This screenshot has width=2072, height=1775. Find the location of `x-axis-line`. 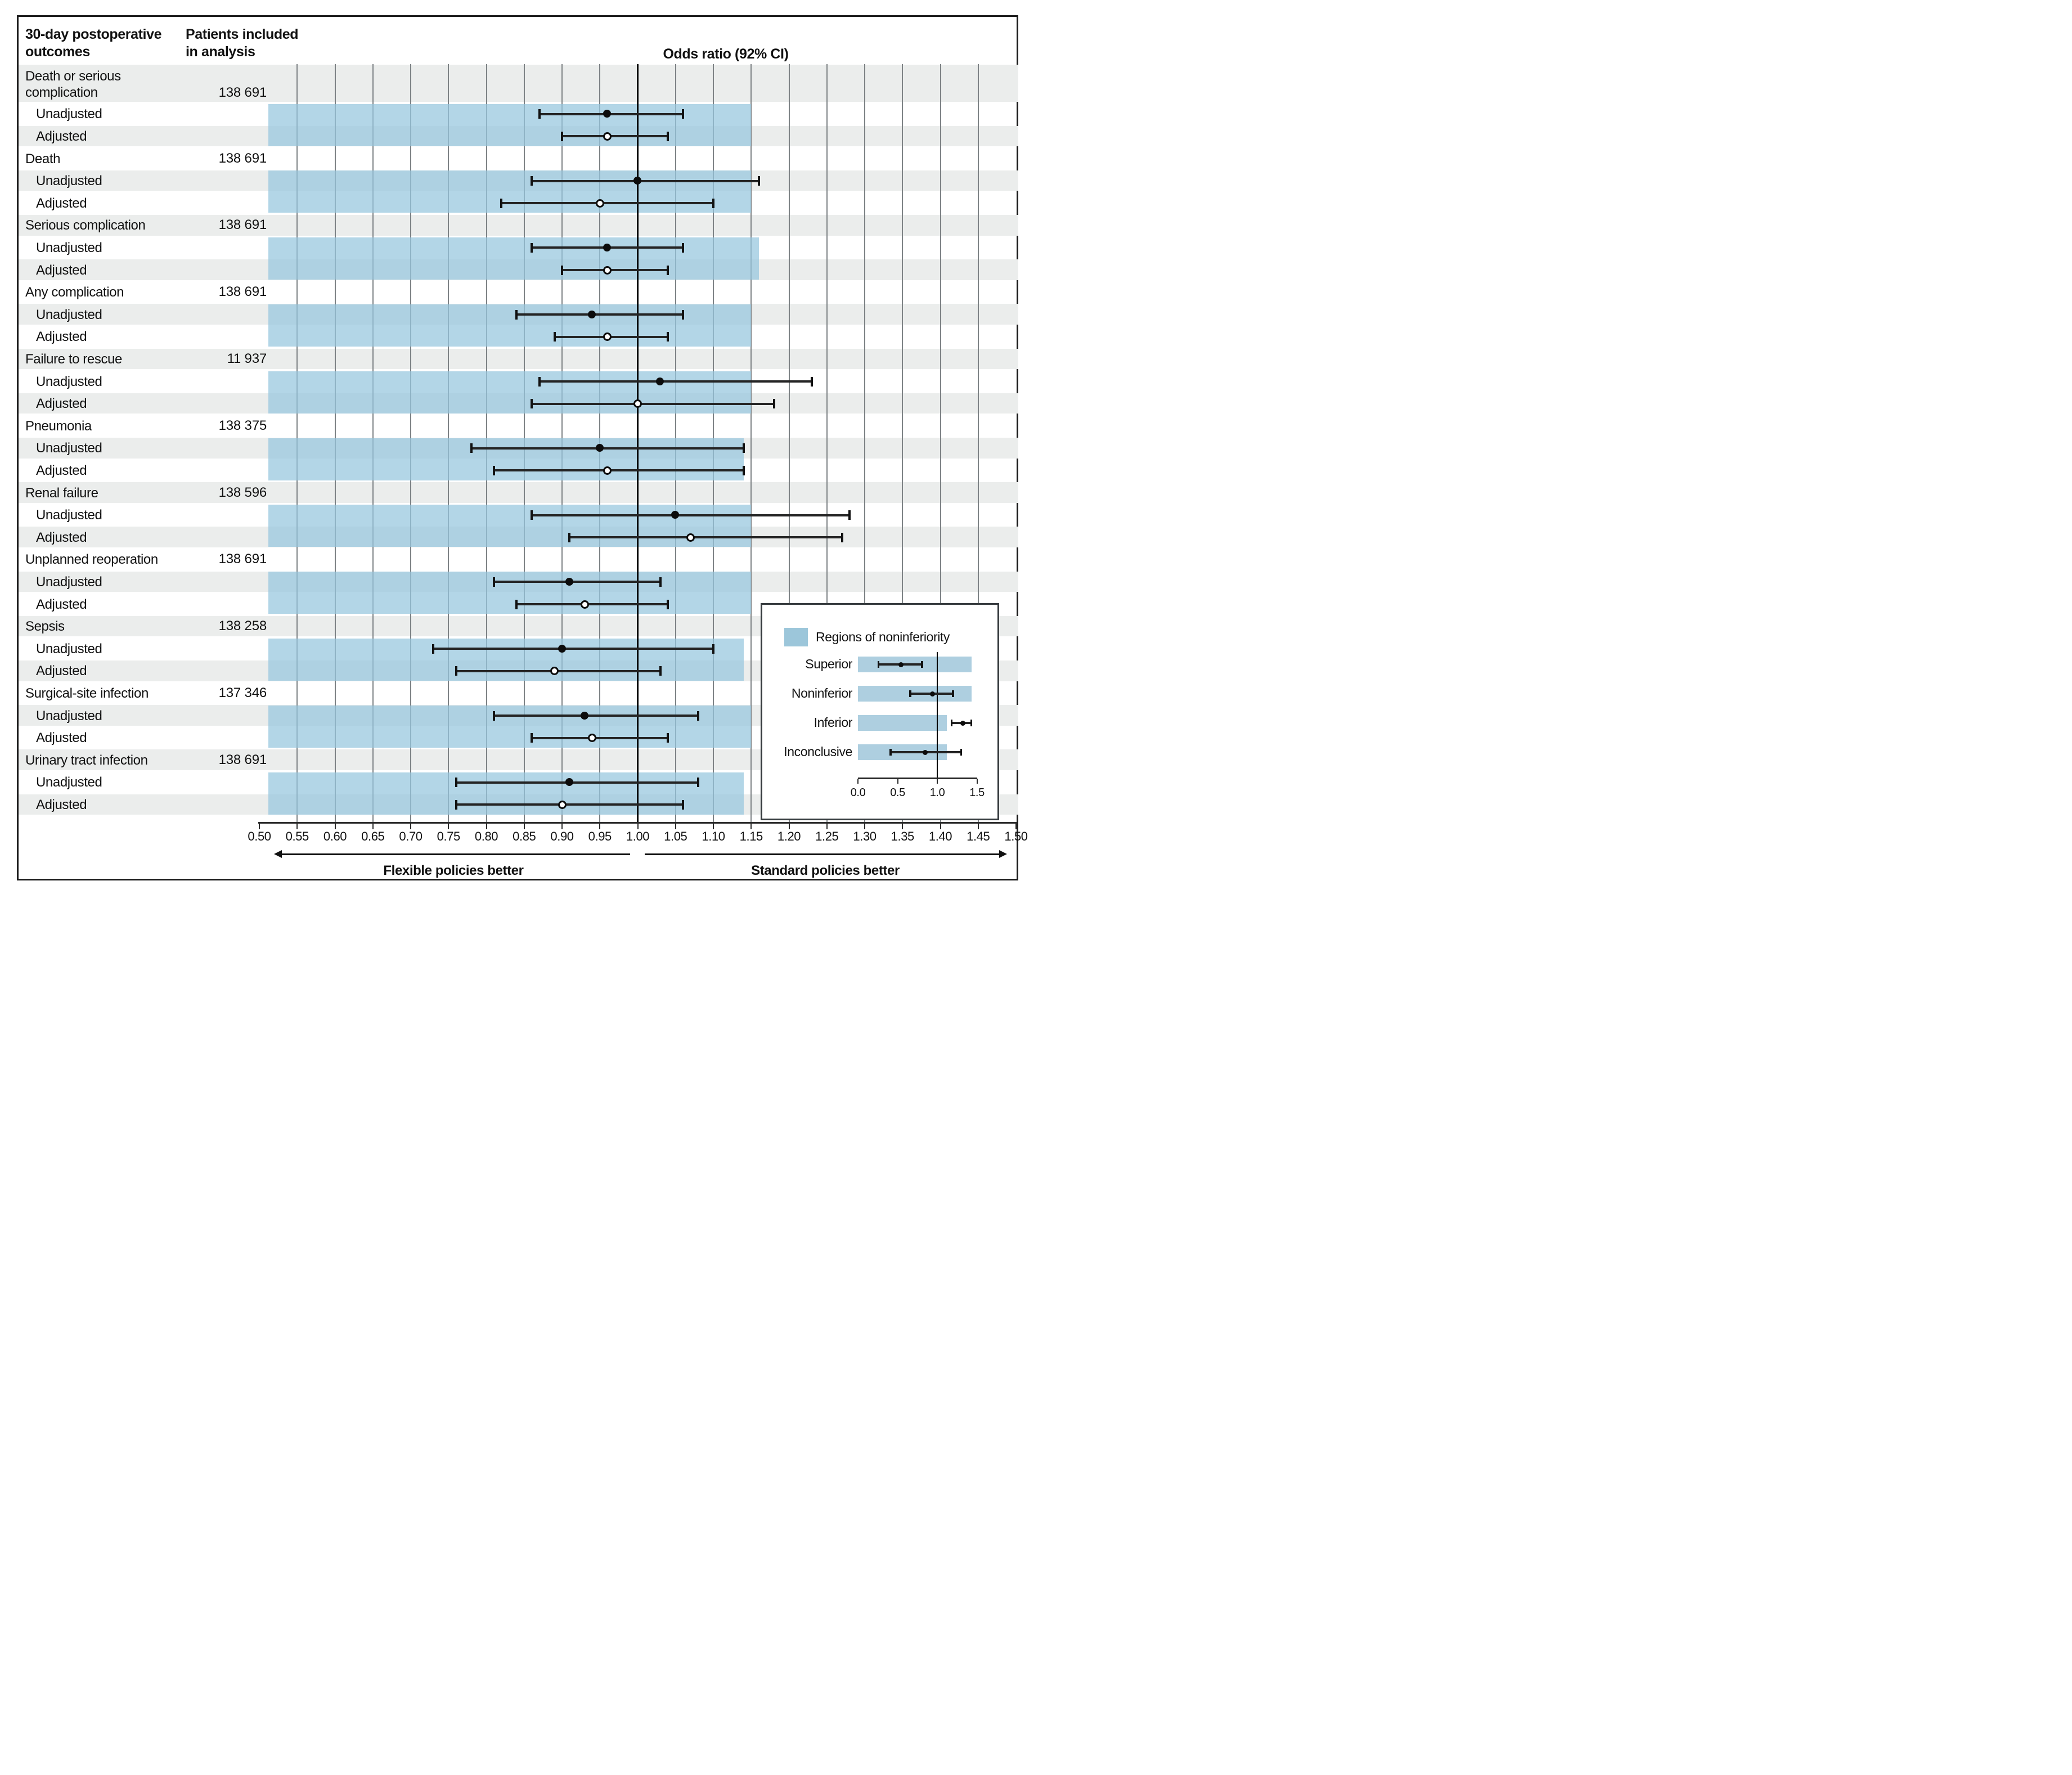

x-axis-line is located at coordinates (637, 823).